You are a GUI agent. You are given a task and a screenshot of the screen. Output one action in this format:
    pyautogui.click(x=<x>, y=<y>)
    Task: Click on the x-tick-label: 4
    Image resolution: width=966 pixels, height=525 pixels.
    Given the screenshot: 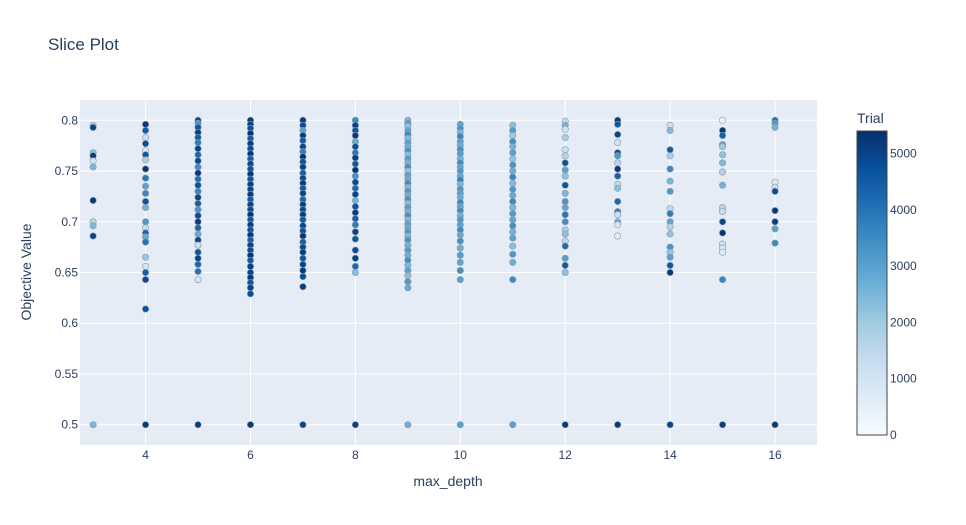 What is the action you would take?
    pyautogui.click(x=145, y=455)
    